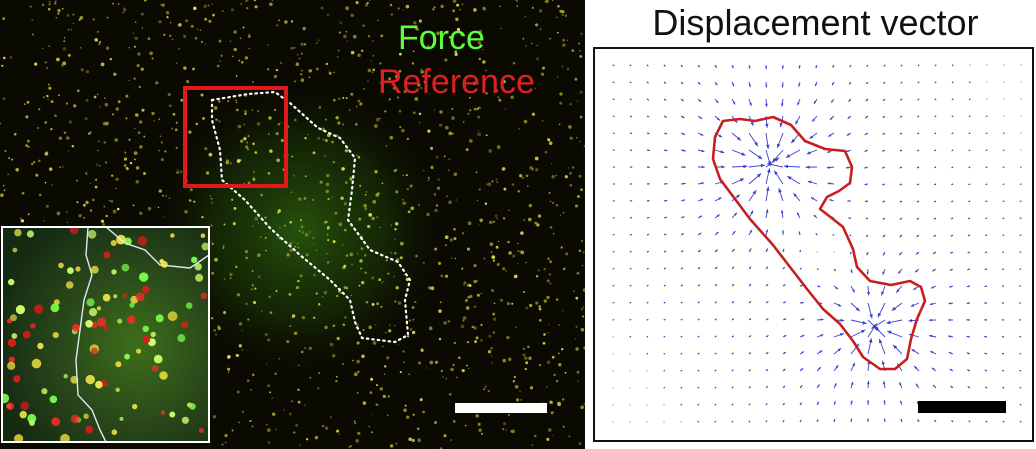 This screenshot has width=1036, height=449. I want to click on panel-title: Displacement vector, so click(815, 22).